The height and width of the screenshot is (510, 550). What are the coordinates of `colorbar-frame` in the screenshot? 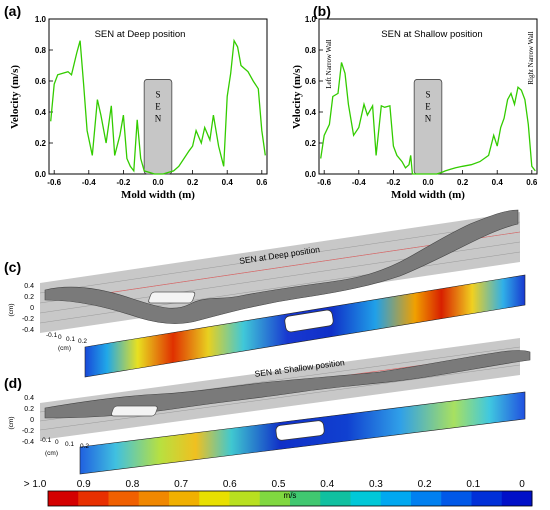 It's located at (290, 498).